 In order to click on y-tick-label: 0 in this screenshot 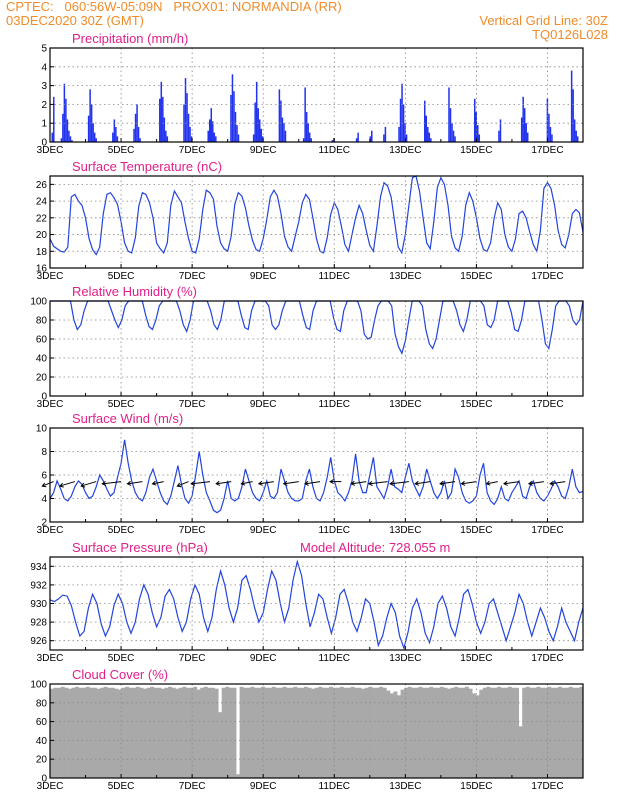, I will do `click(44, 143)`.